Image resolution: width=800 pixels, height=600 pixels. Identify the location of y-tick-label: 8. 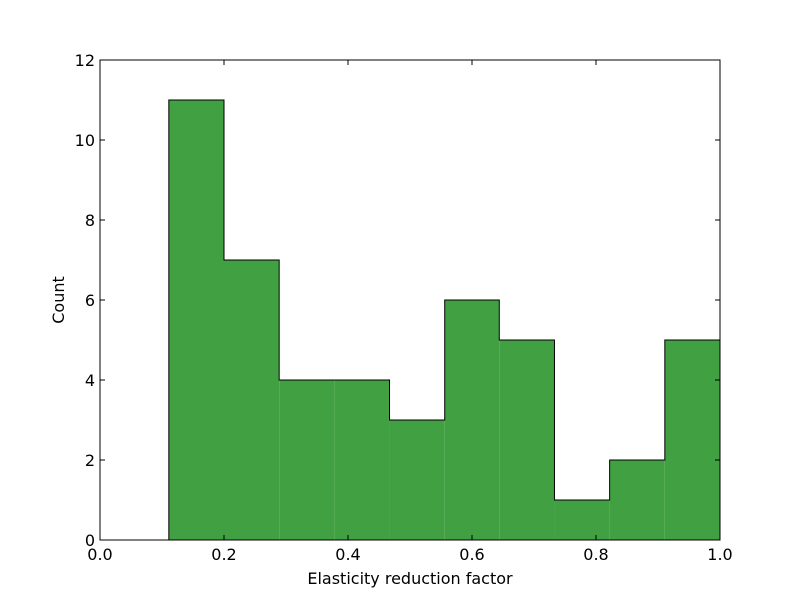
(90, 220).